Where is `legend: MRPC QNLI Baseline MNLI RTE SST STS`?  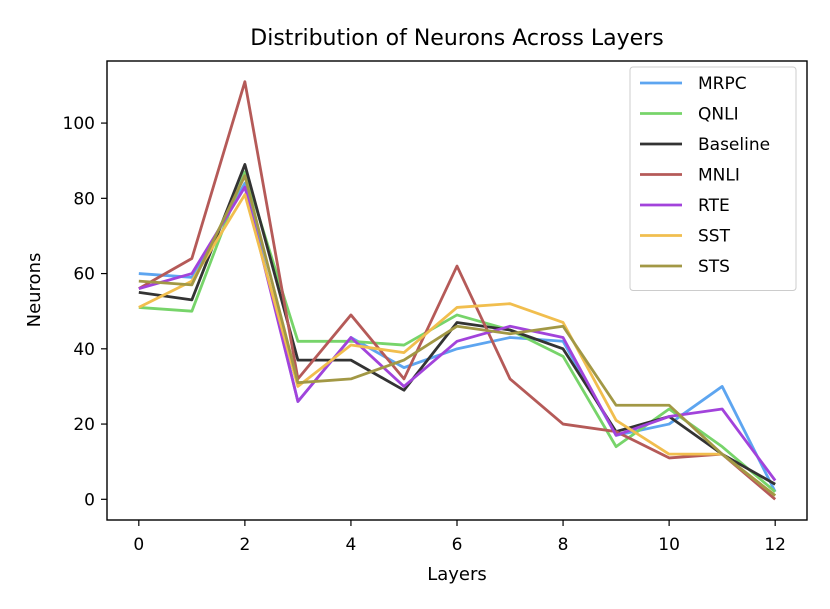 legend: MRPC QNLI Baseline MNLI RTE SST STS is located at coordinates (713, 178).